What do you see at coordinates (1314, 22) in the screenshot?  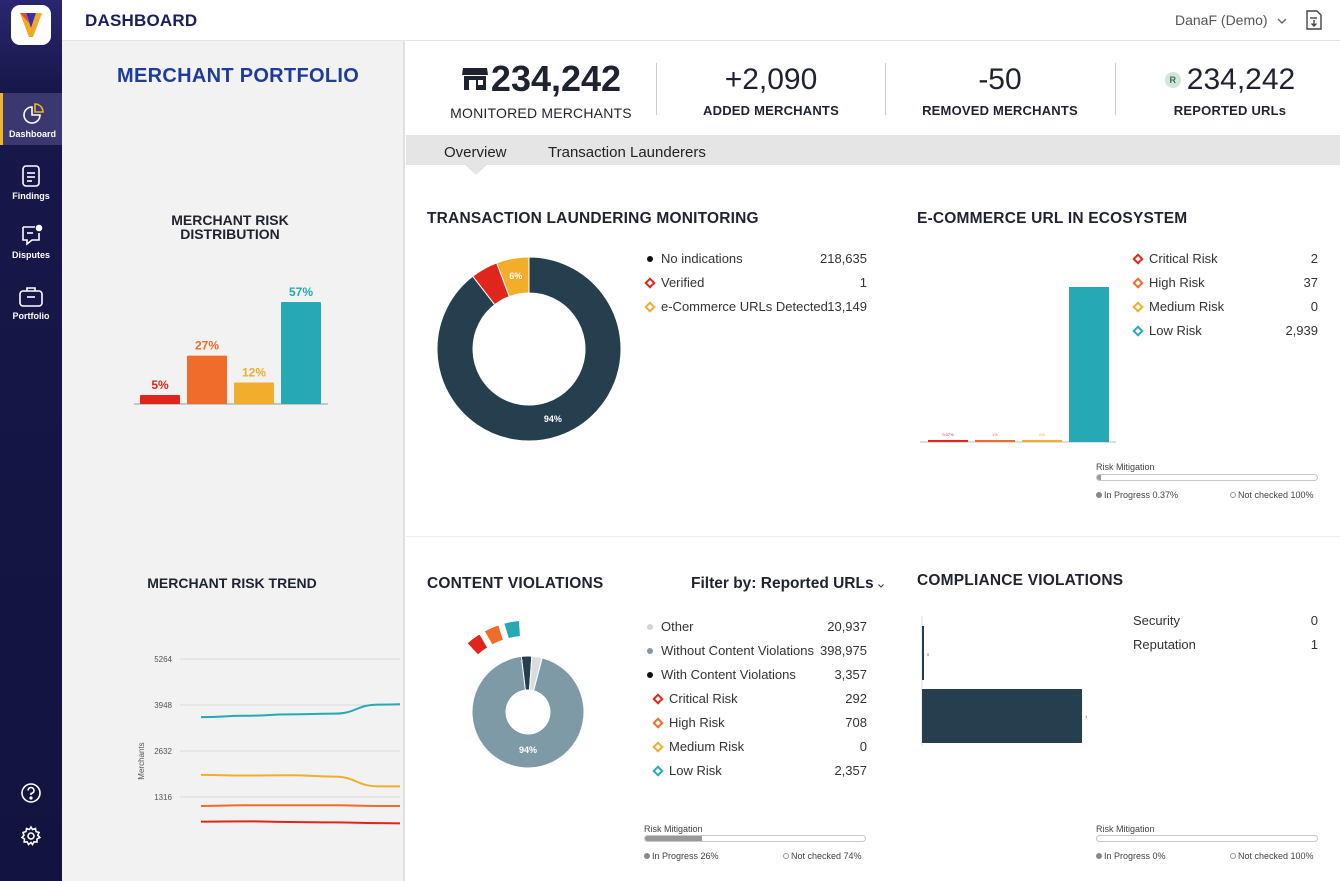 I see `export-report-icon` at bounding box center [1314, 22].